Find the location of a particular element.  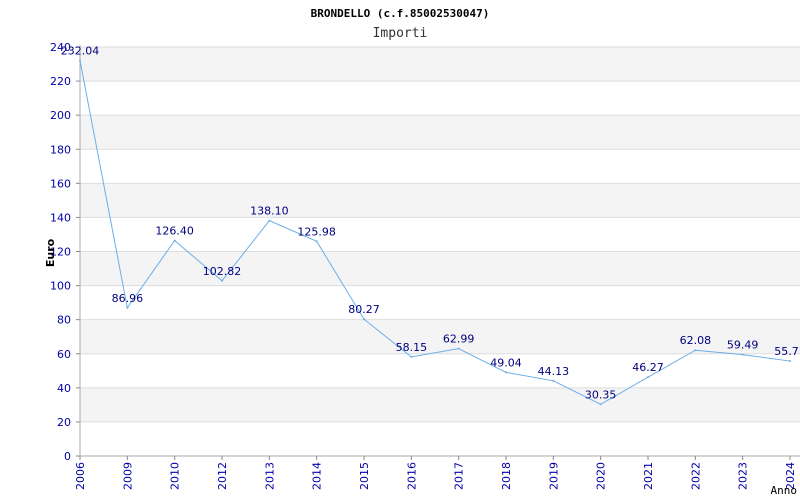

data-label: 62.99 is located at coordinates (459, 339).